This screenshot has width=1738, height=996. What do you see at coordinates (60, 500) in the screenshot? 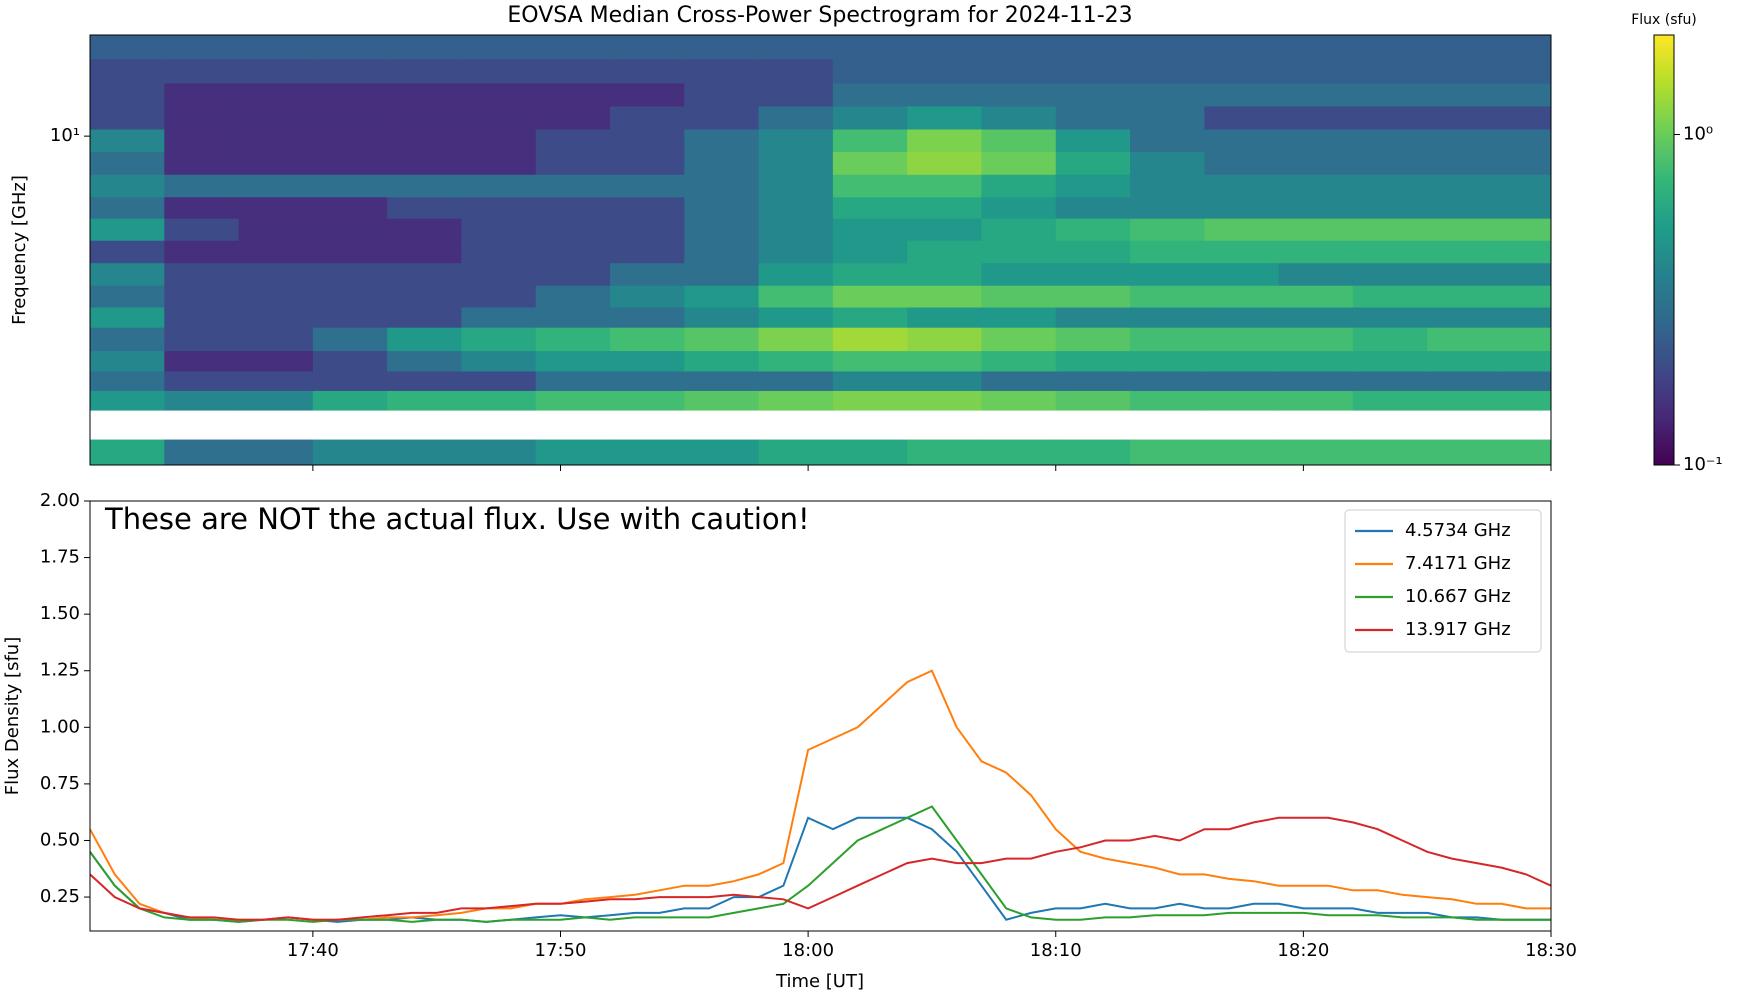
I see `y-tick-label: 2.00` at bounding box center [60, 500].